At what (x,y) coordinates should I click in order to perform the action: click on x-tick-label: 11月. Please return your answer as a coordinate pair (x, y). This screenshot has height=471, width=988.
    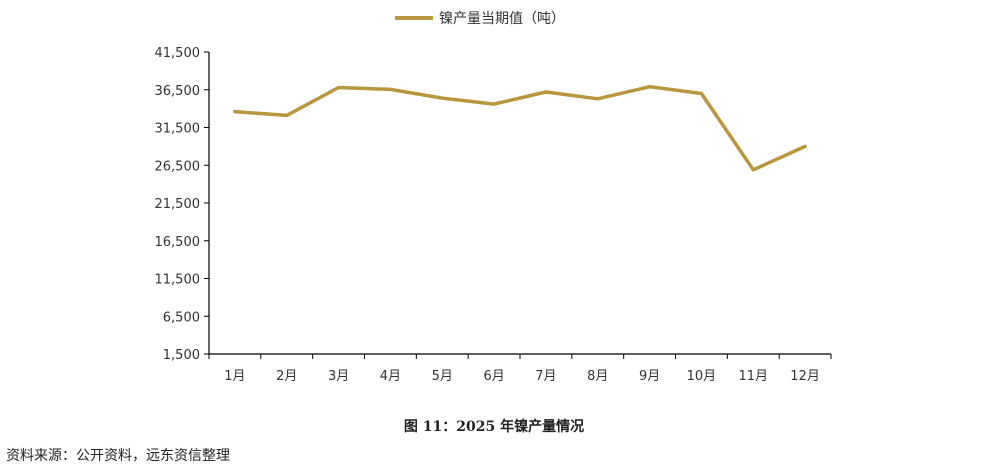
    Looking at the image, I should click on (753, 376).